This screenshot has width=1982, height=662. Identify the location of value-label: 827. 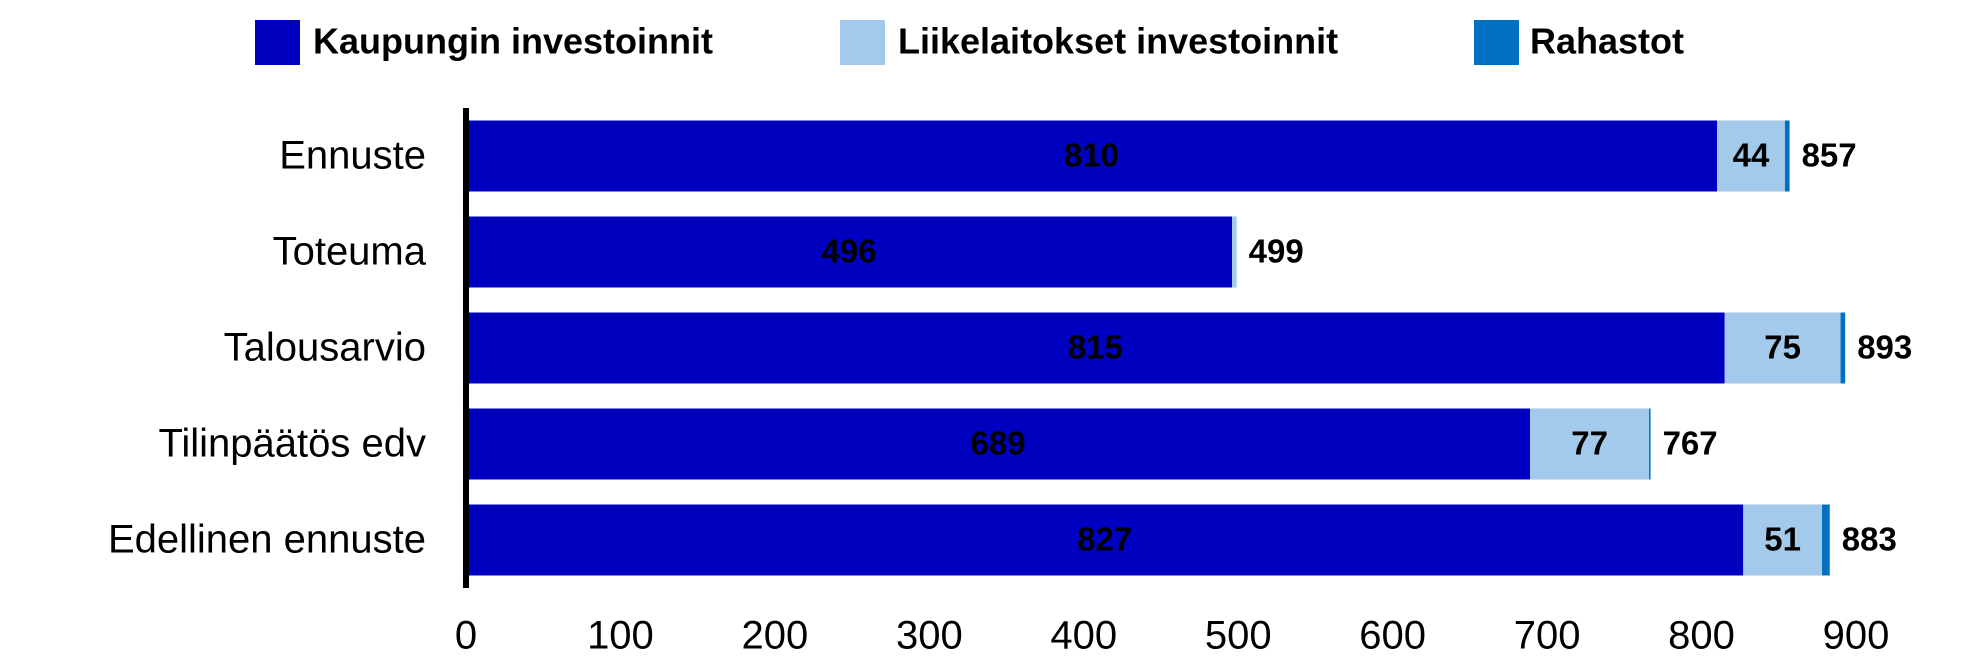
(1104, 539).